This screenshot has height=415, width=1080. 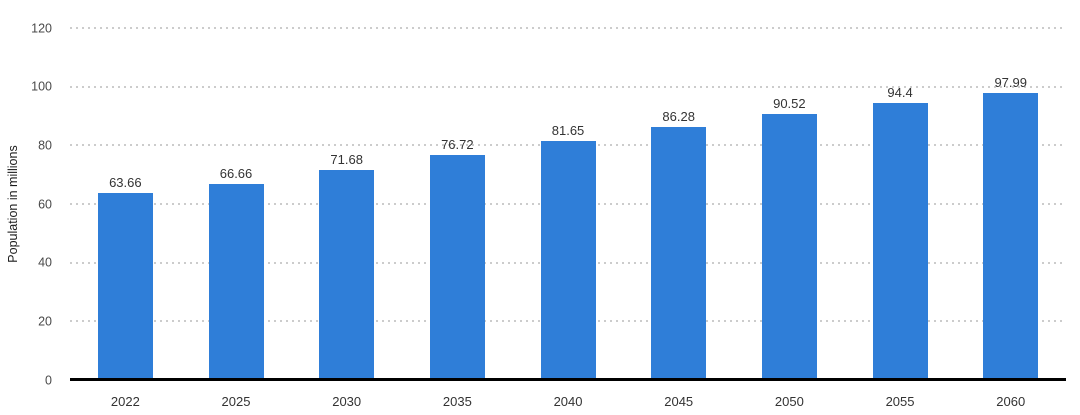 I want to click on bar-group: 97.99, so click(x=1010, y=204).